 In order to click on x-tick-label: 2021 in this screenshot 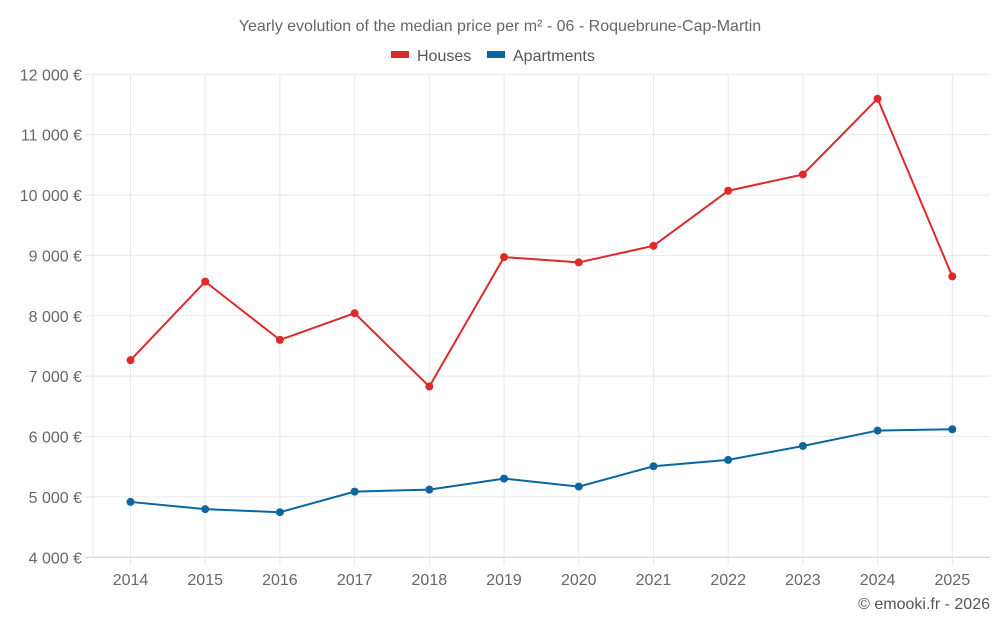, I will do `click(654, 580)`.